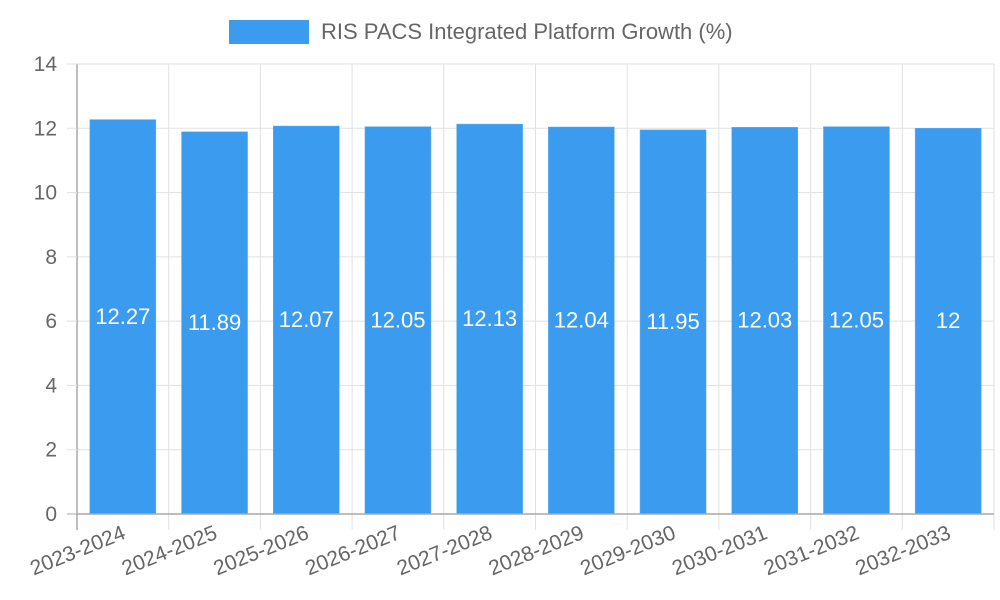 This screenshot has width=1000, height=600. I want to click on chart-legend: RIS PACS Integrated Platform Growth (%), so click(481, 32).